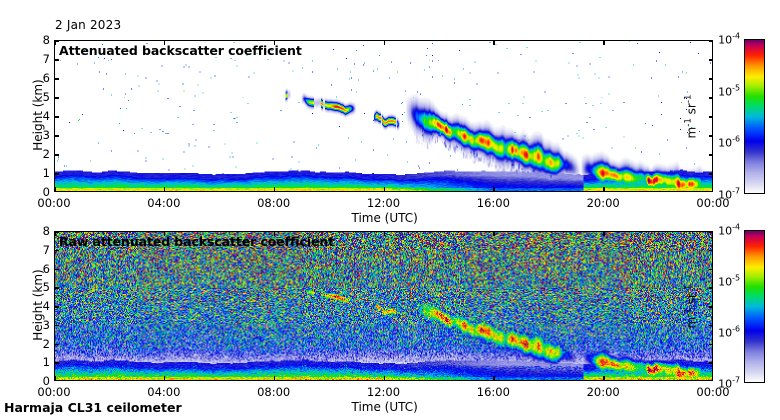 The image size is (780, 420). What do you see at coordinates (493, 392) in the screenshot?
I see `panel-1-xtick-label: 16:00` at bounding box center [493, 392].